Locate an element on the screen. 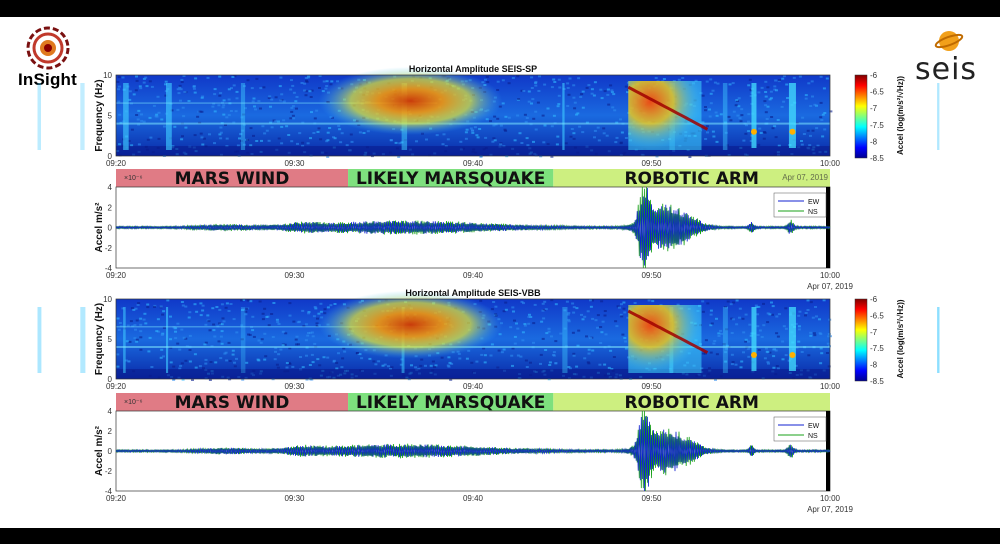  insight-logo-text: InSight is located at coordinates (47, 79).